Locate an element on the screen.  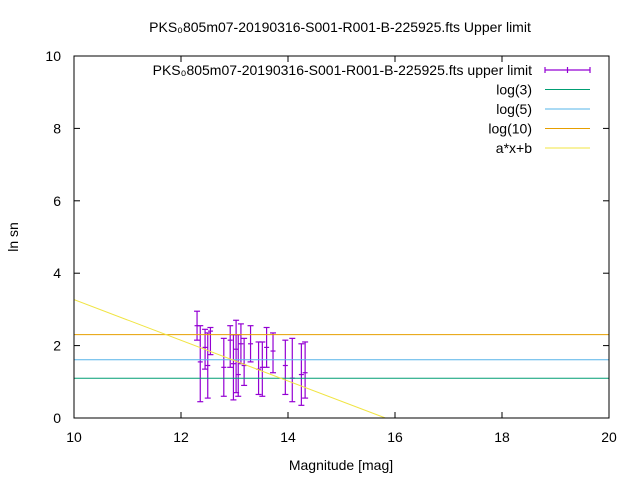
x-tick-label: 10 is located at coordinates (74, 437).